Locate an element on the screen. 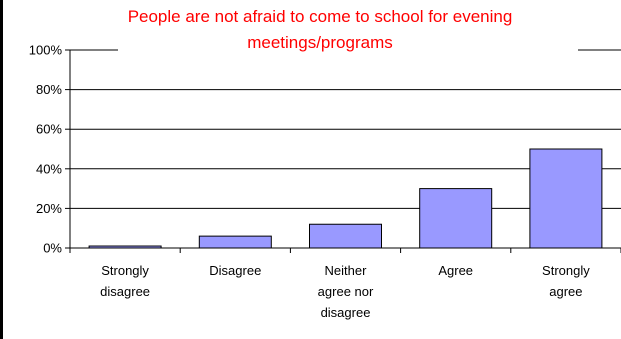  x-category-label: Strongly agree is located at coordinates (566, 281).